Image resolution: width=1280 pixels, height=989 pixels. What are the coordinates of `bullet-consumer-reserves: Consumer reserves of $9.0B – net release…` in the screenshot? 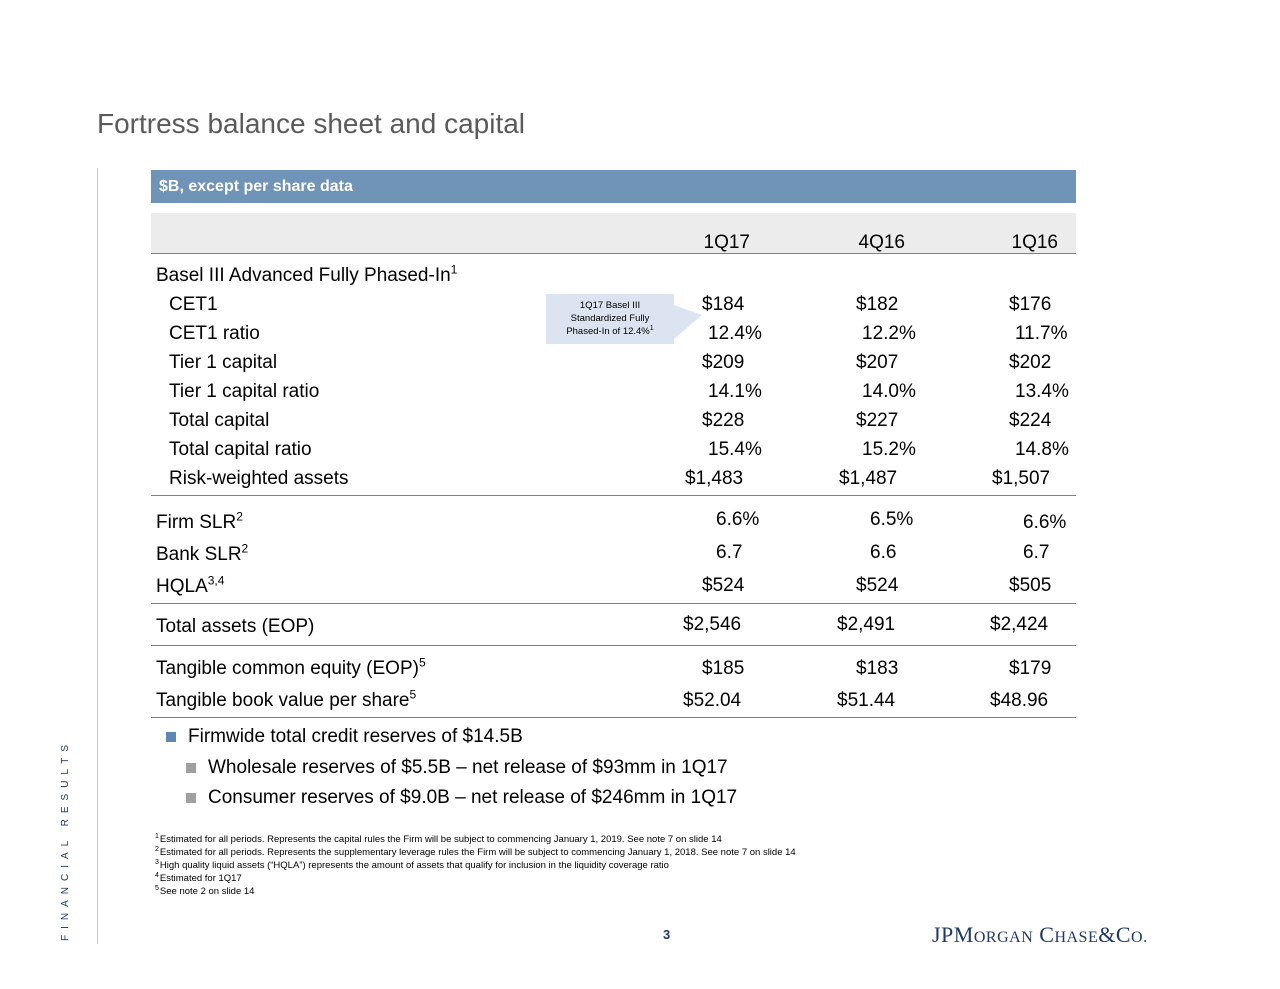 It's located at (461, 798).